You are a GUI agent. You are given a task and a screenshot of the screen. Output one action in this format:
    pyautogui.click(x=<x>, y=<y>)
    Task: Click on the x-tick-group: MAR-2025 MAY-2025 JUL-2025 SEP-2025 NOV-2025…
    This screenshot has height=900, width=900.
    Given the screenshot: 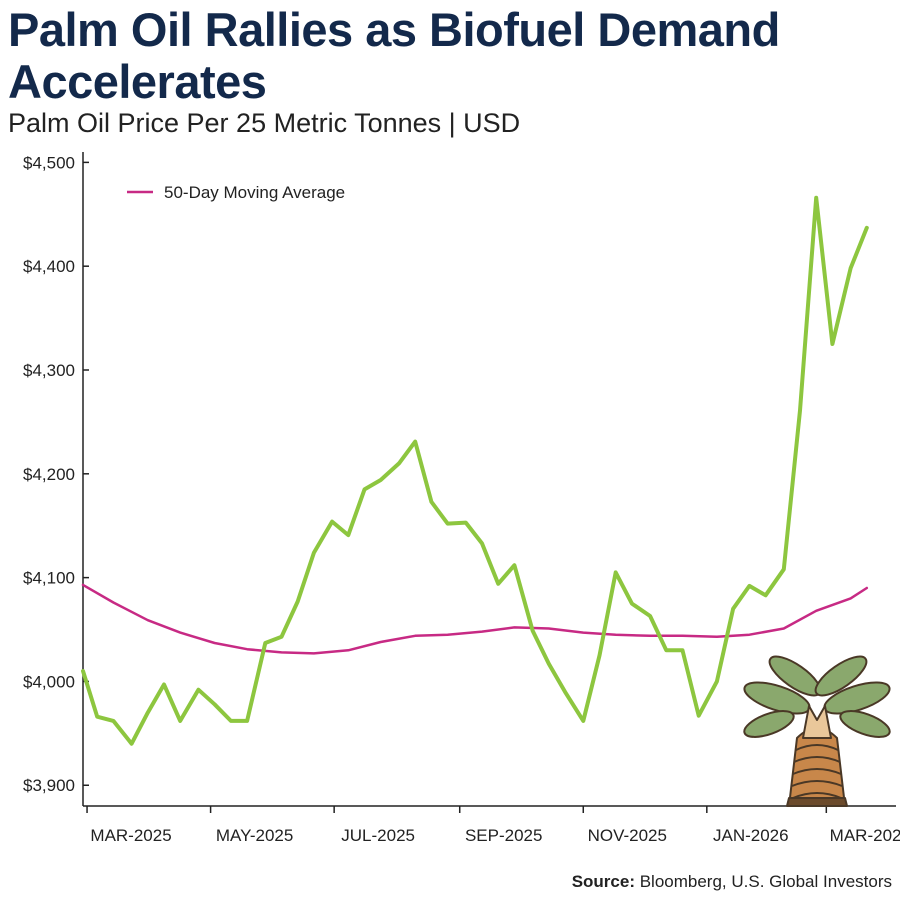 What is the action you would take?
    pyautogui.click(x=493, y=825)
    